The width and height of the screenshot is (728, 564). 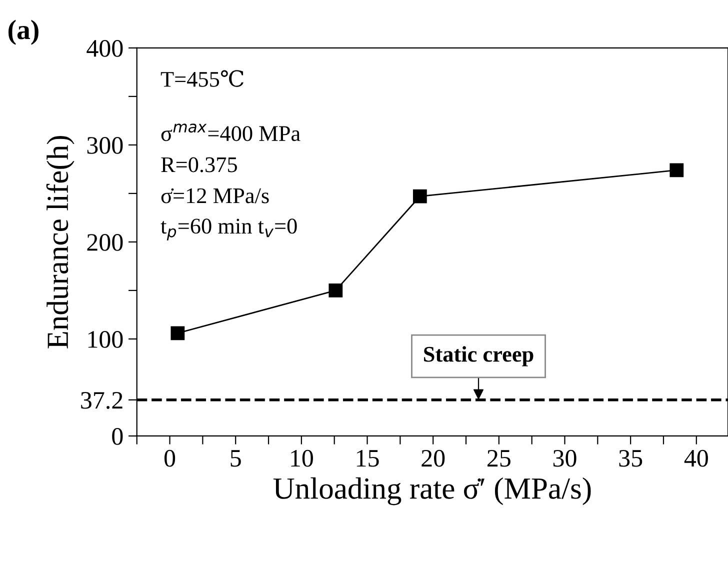 What do you see at coordinates (60, 242) in the screenshot?
I see `y-axis-title: Endurance life(h)` at bounding box center [60, 242].